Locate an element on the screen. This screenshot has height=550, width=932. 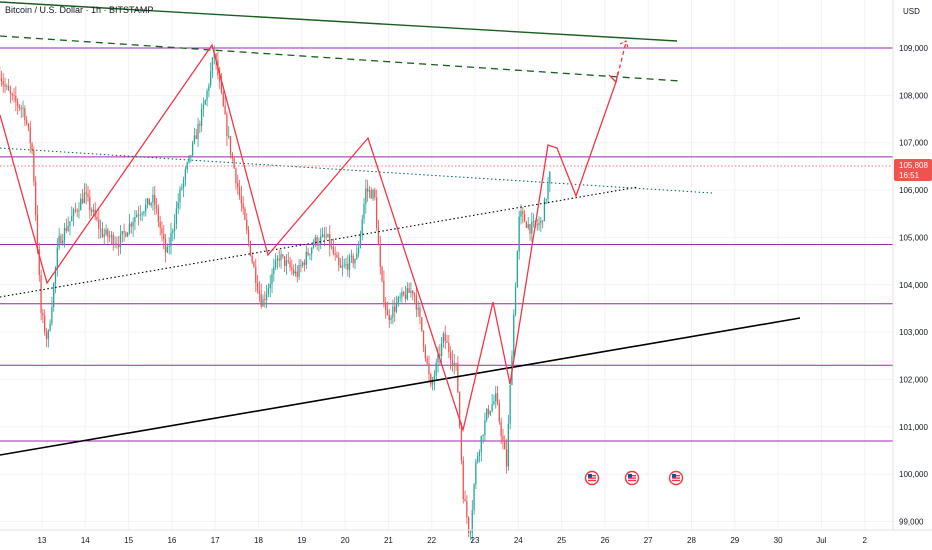
event-markers is located at coordinates (634, 478).